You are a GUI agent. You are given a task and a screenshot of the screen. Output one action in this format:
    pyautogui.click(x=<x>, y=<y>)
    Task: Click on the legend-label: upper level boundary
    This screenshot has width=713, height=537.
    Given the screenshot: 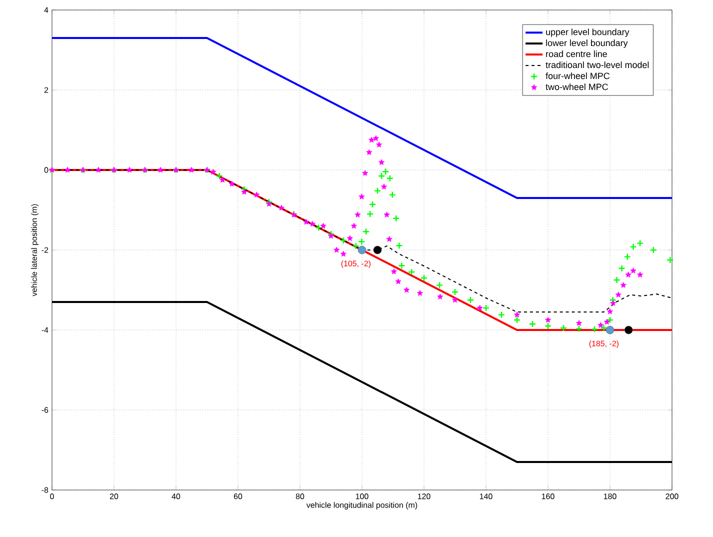 What is the action you would take?
    pyautogui.click(x=588, y=32)
    